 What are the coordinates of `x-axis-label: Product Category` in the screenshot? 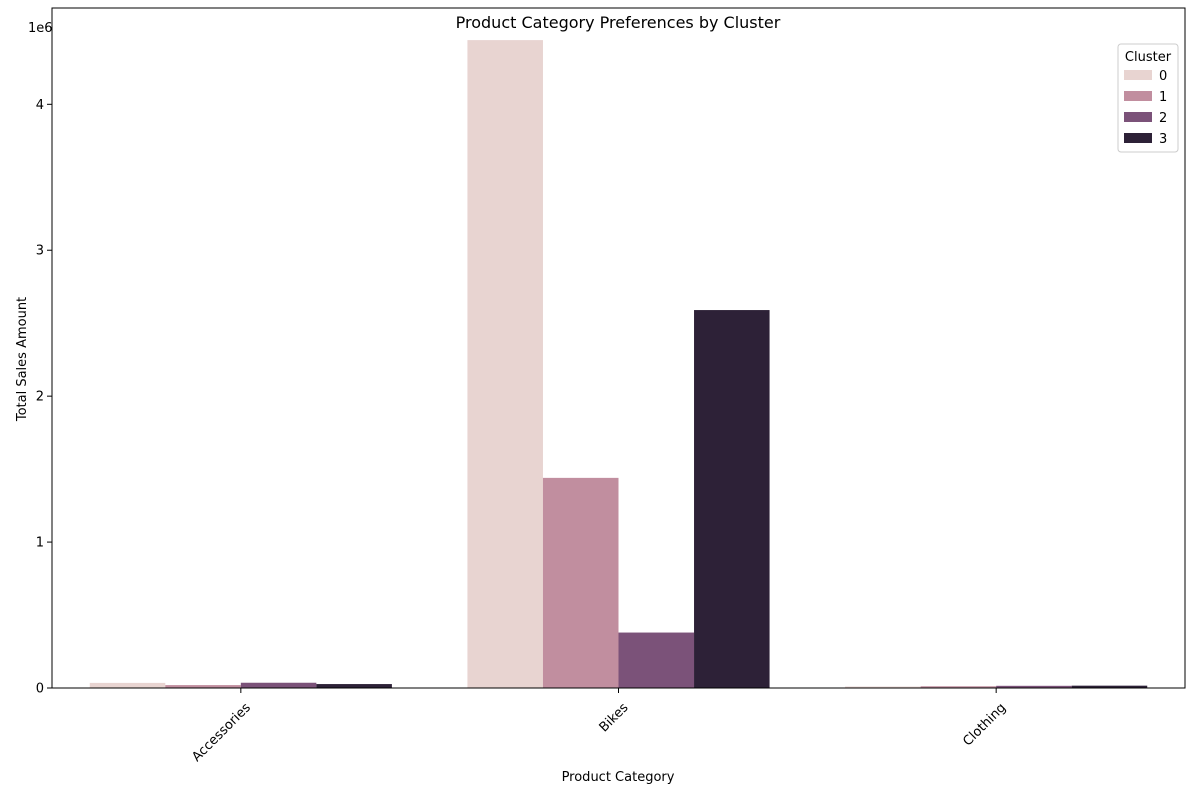 It's located at (618, 777).